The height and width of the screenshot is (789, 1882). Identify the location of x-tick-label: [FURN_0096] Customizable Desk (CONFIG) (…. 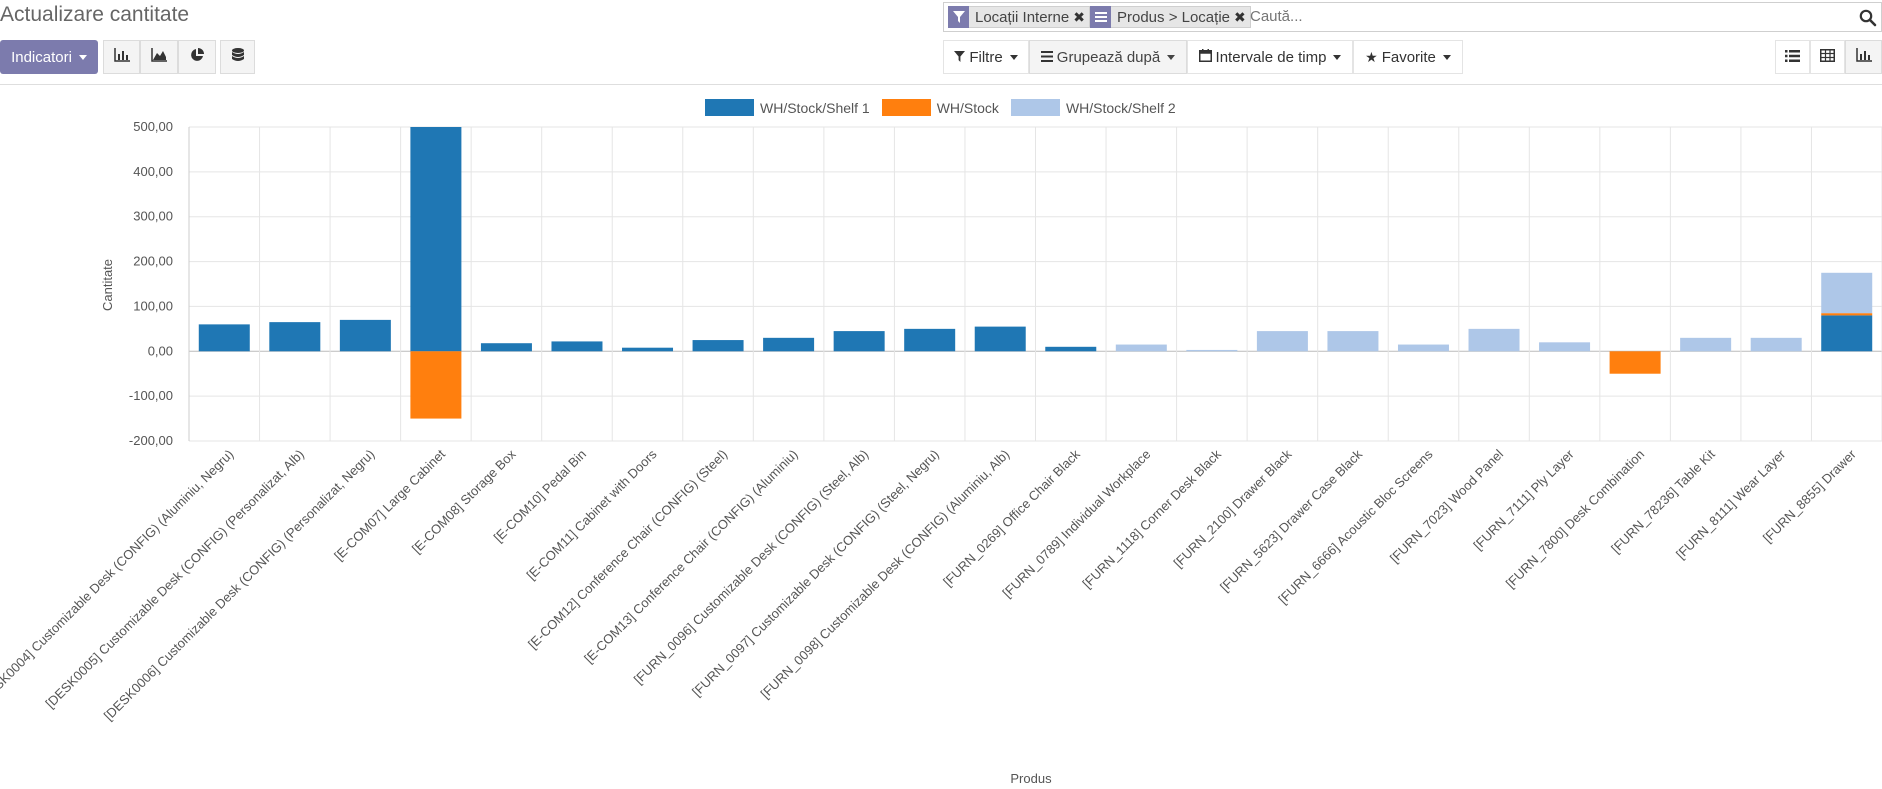
(751, 567).